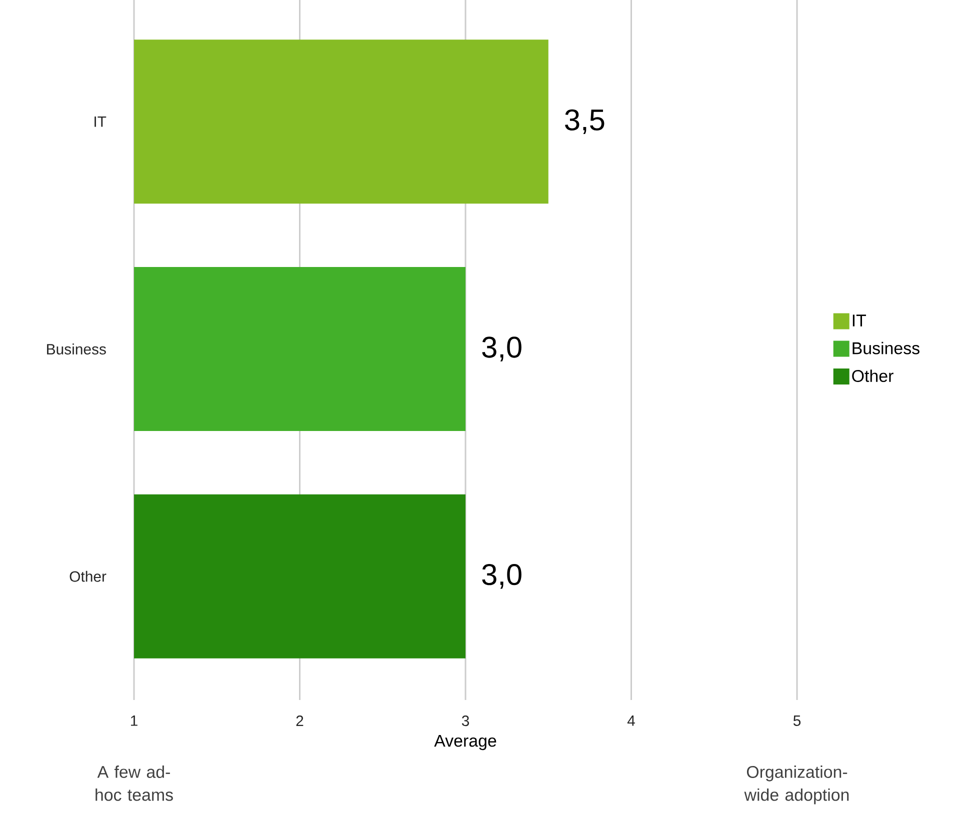 This screenshot has width=974, height=816. I want to click on x-axis-title: Average, so click(465, 742).